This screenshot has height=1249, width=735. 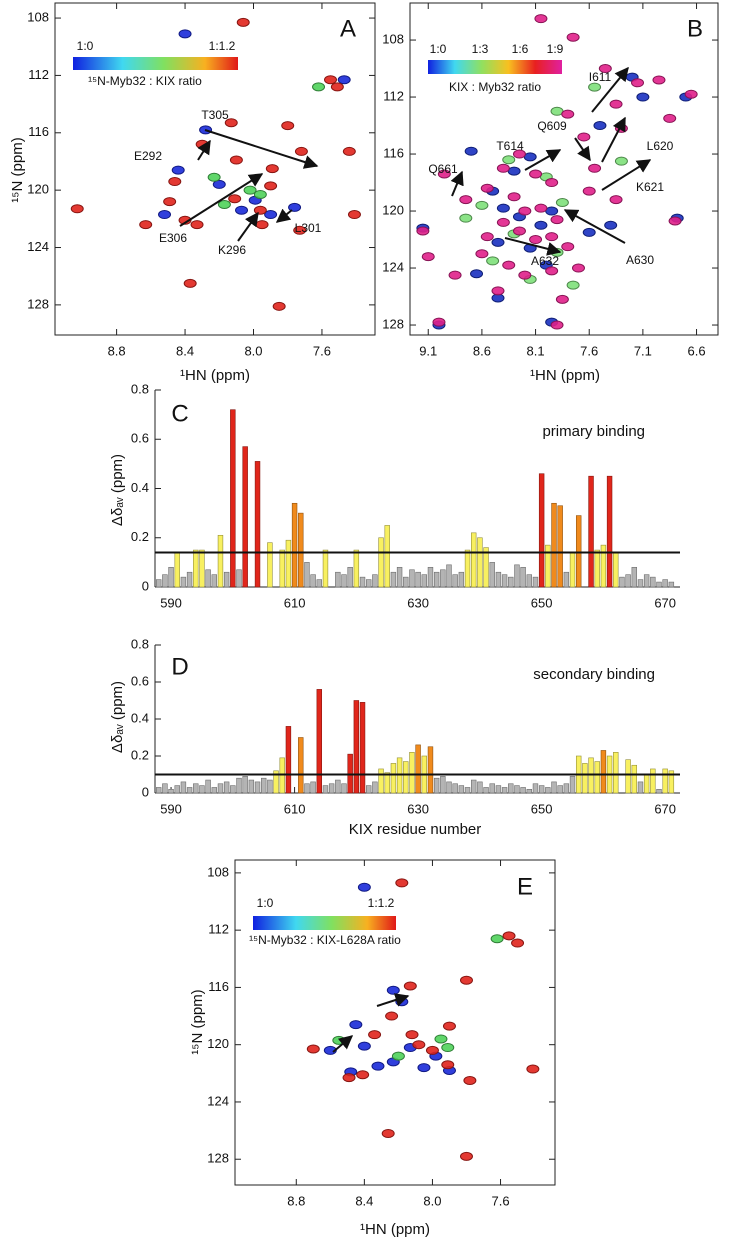 I want to click on y-tick-label: 0.2, so click(x=140, y=536).